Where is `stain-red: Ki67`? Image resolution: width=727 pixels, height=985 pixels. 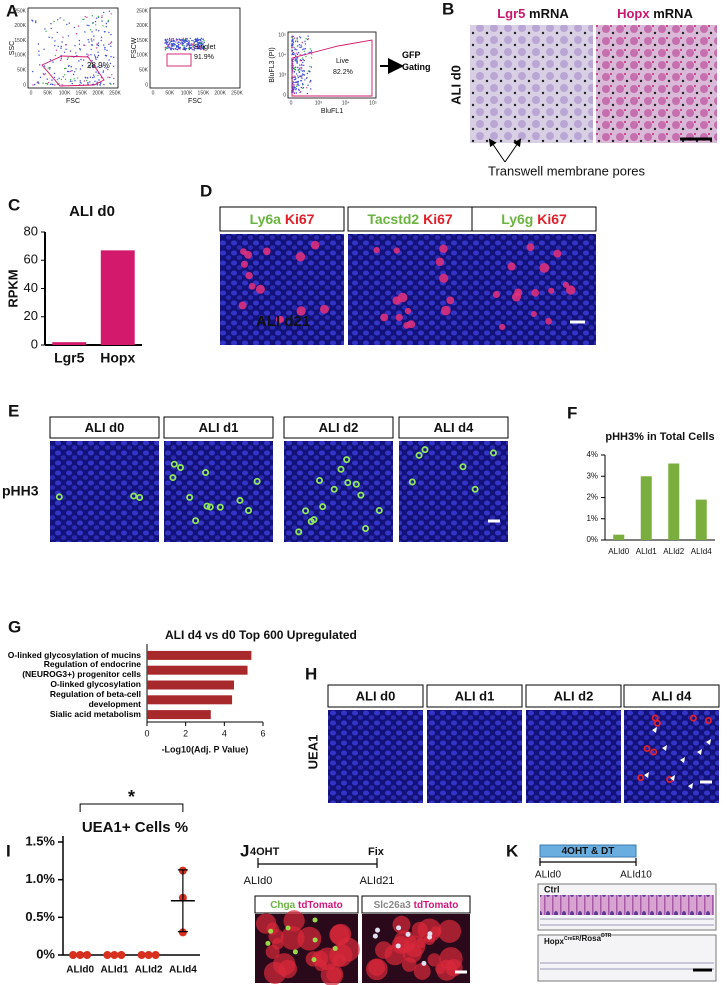
stain-red: Ki67 is located at coordinates (300, 219).